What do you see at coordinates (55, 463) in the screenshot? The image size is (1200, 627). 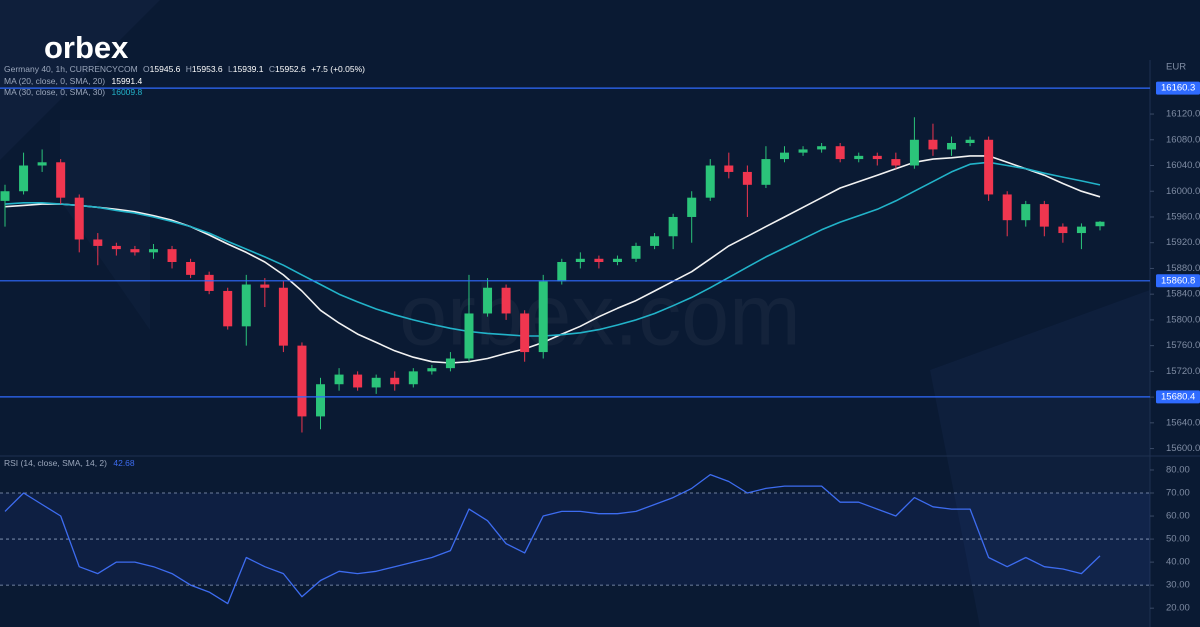 I see `legend-label: RSI (14, close, SMA, 14, 2)` at bounding box center [55, 463].